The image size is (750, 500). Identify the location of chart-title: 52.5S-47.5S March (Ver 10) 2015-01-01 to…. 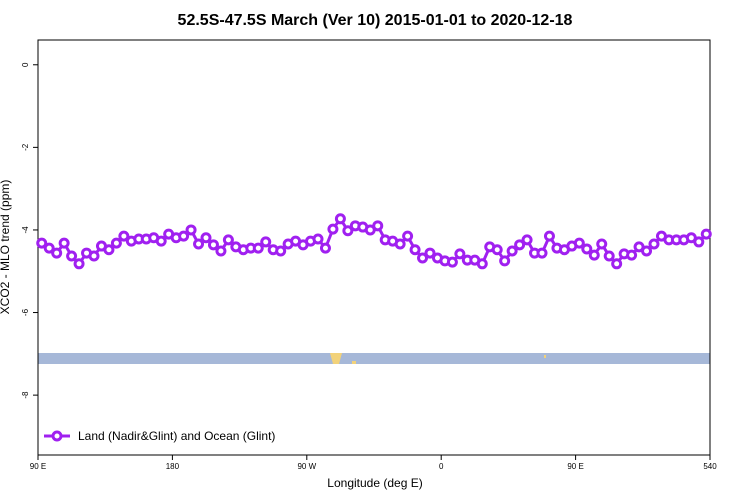
(375, 20).